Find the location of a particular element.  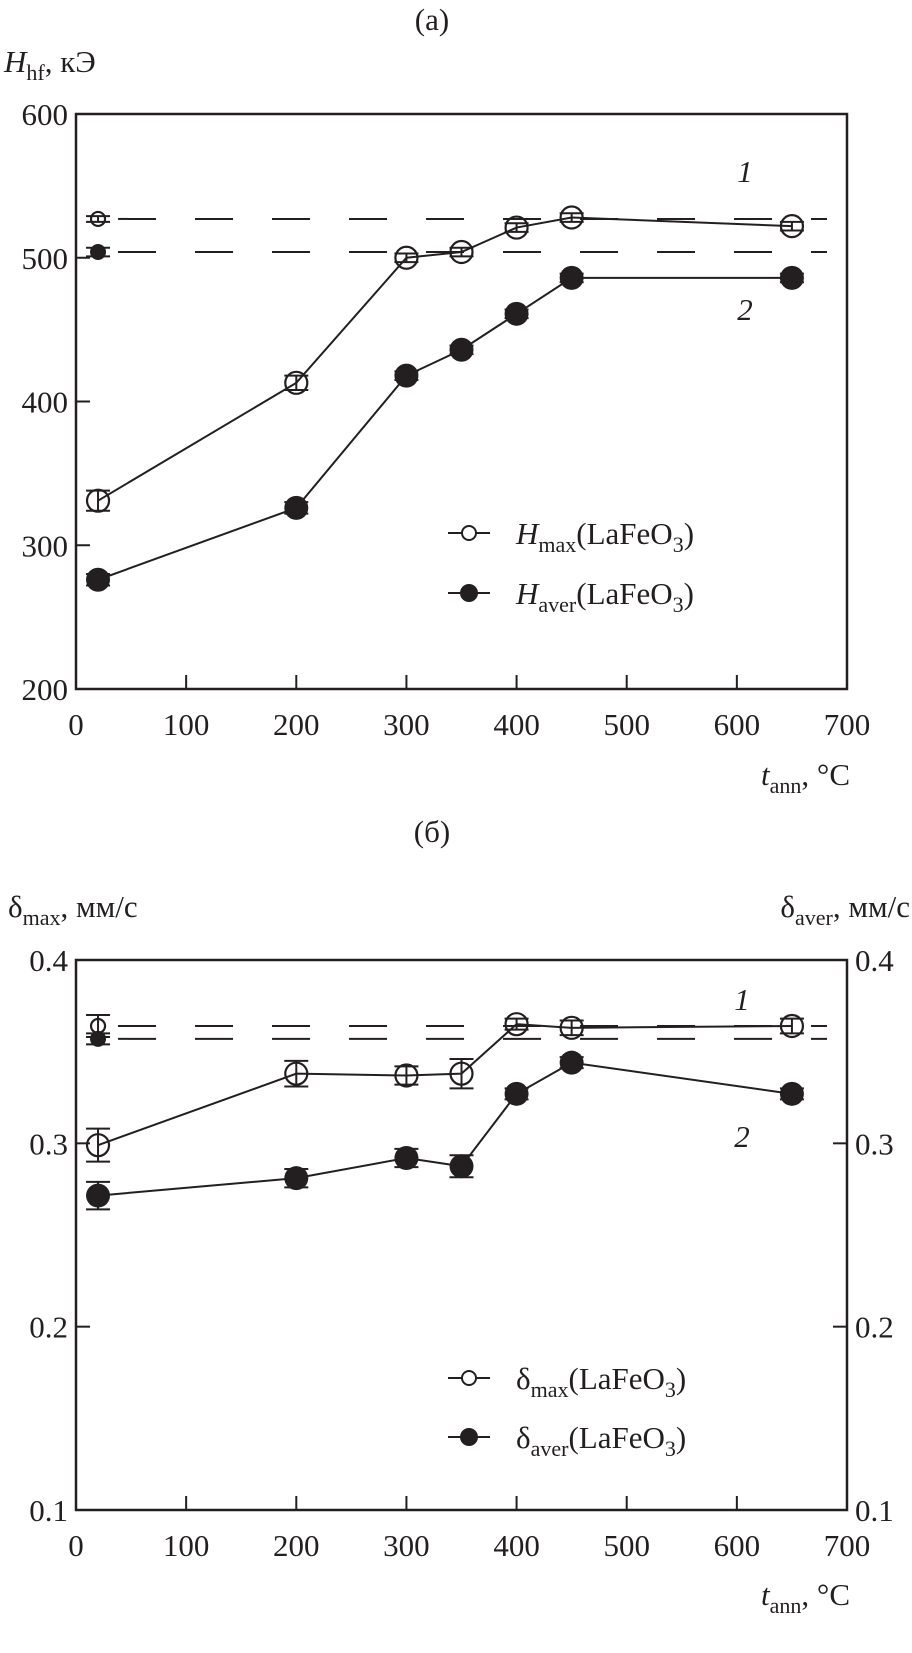

y-tick-label: 0.2 is located at coordinates (48, 1327).